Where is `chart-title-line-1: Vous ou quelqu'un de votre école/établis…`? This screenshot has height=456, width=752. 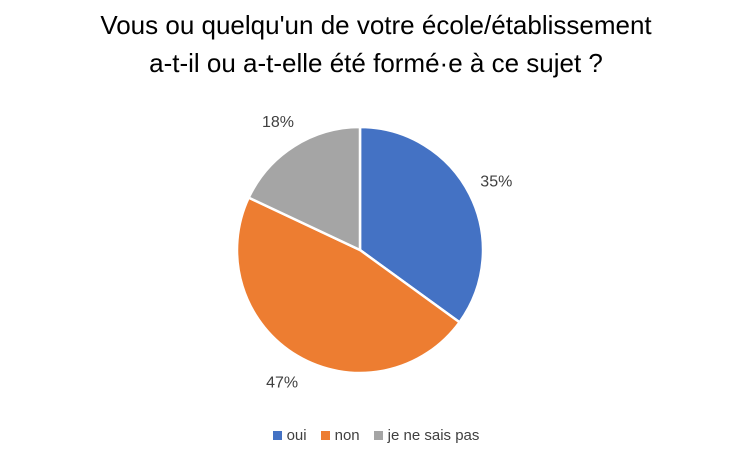 chart-title-line-1: Vous ou quelqu'un de votre école/établis… is located at coordinates (376, 25).